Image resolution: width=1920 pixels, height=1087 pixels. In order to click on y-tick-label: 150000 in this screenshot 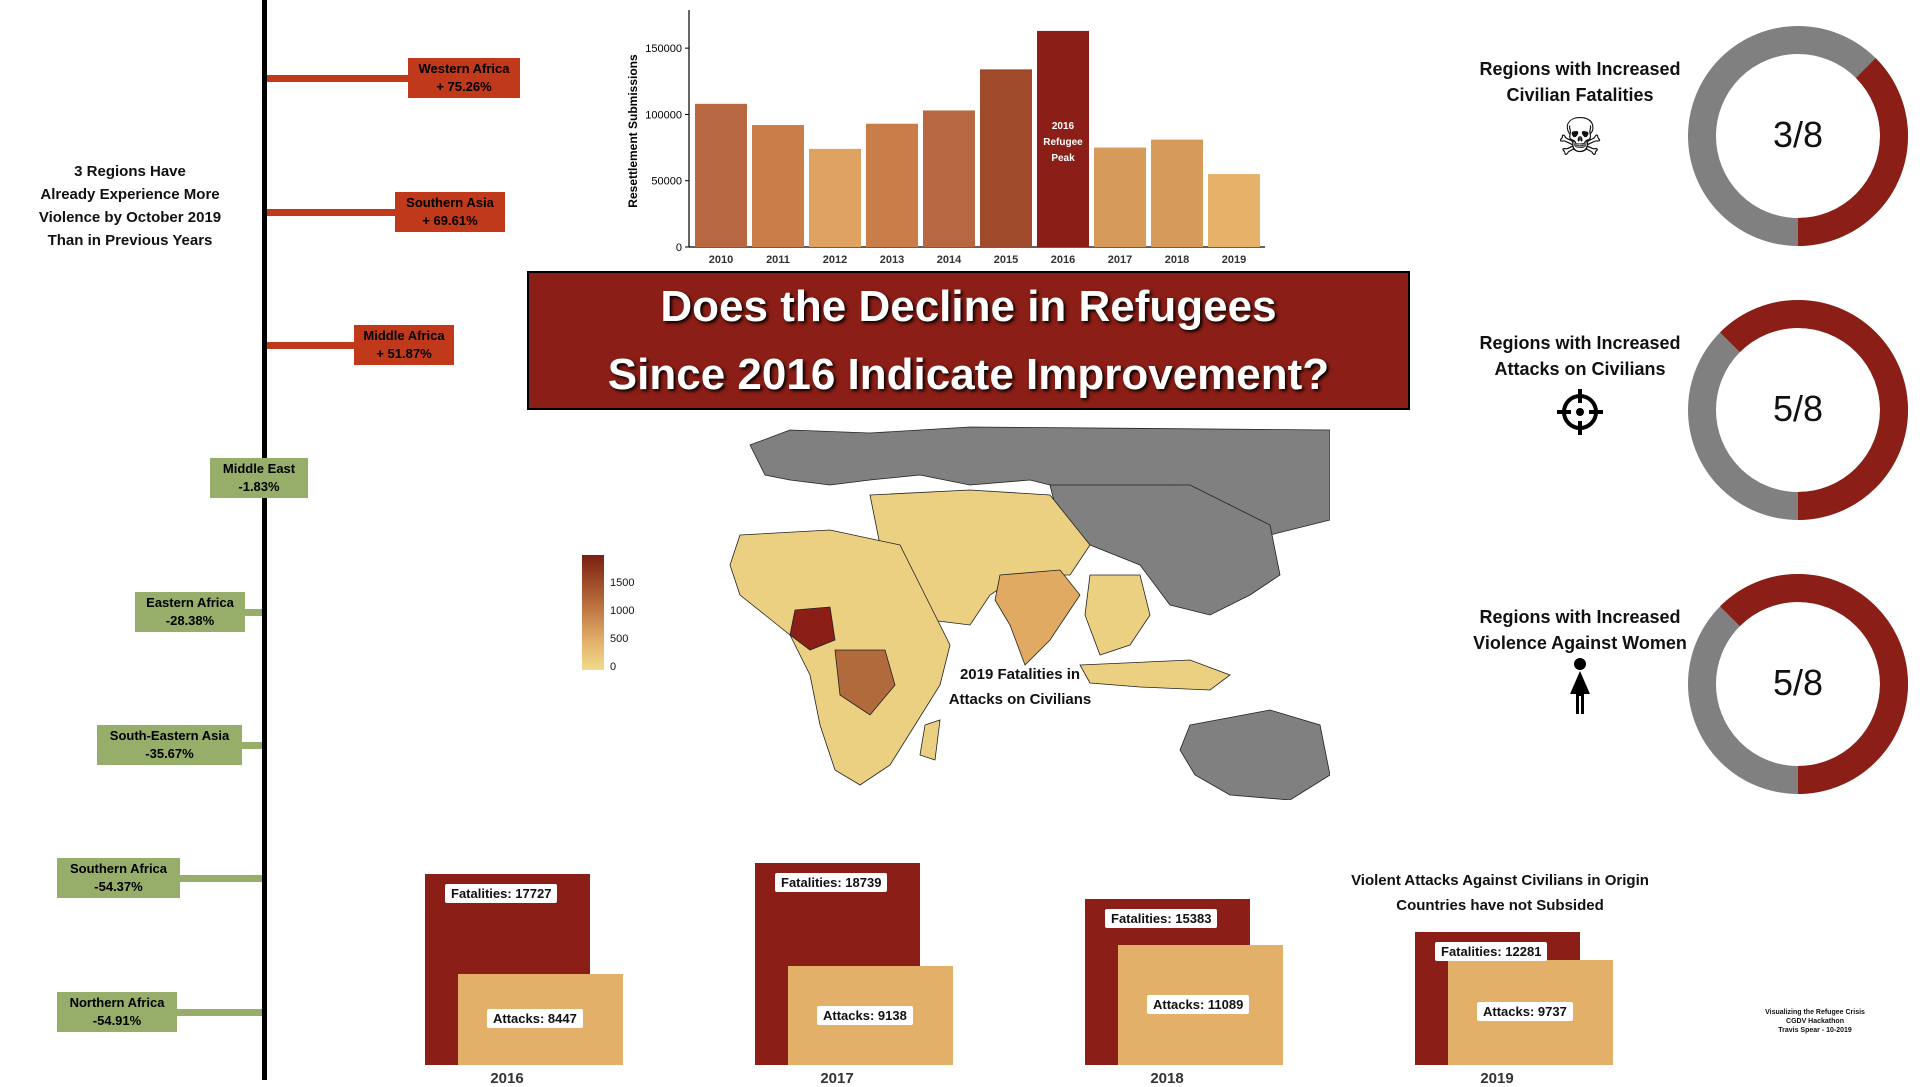, I will do `click(663, 49)`.